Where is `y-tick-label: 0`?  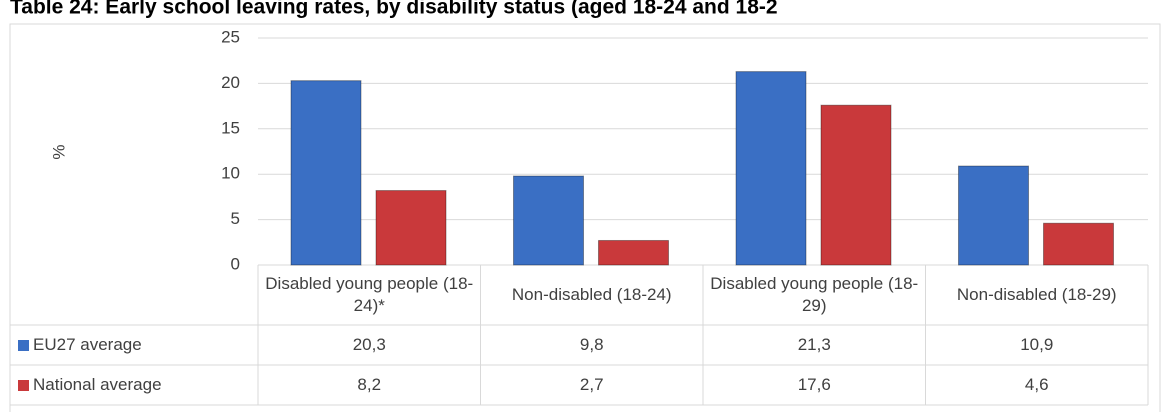 y-tick-label: 0 is located at coordinates (235, 263).